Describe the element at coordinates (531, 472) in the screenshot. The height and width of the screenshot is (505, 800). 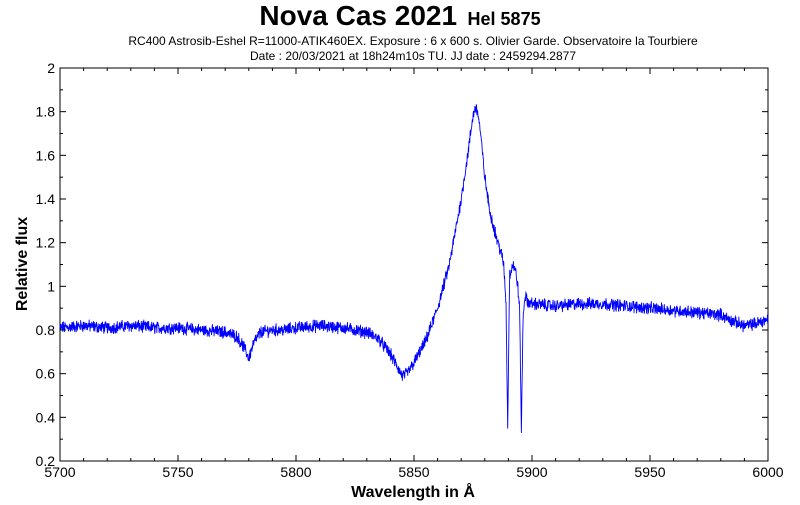
I see `x-tick-label: 5900` at that location.